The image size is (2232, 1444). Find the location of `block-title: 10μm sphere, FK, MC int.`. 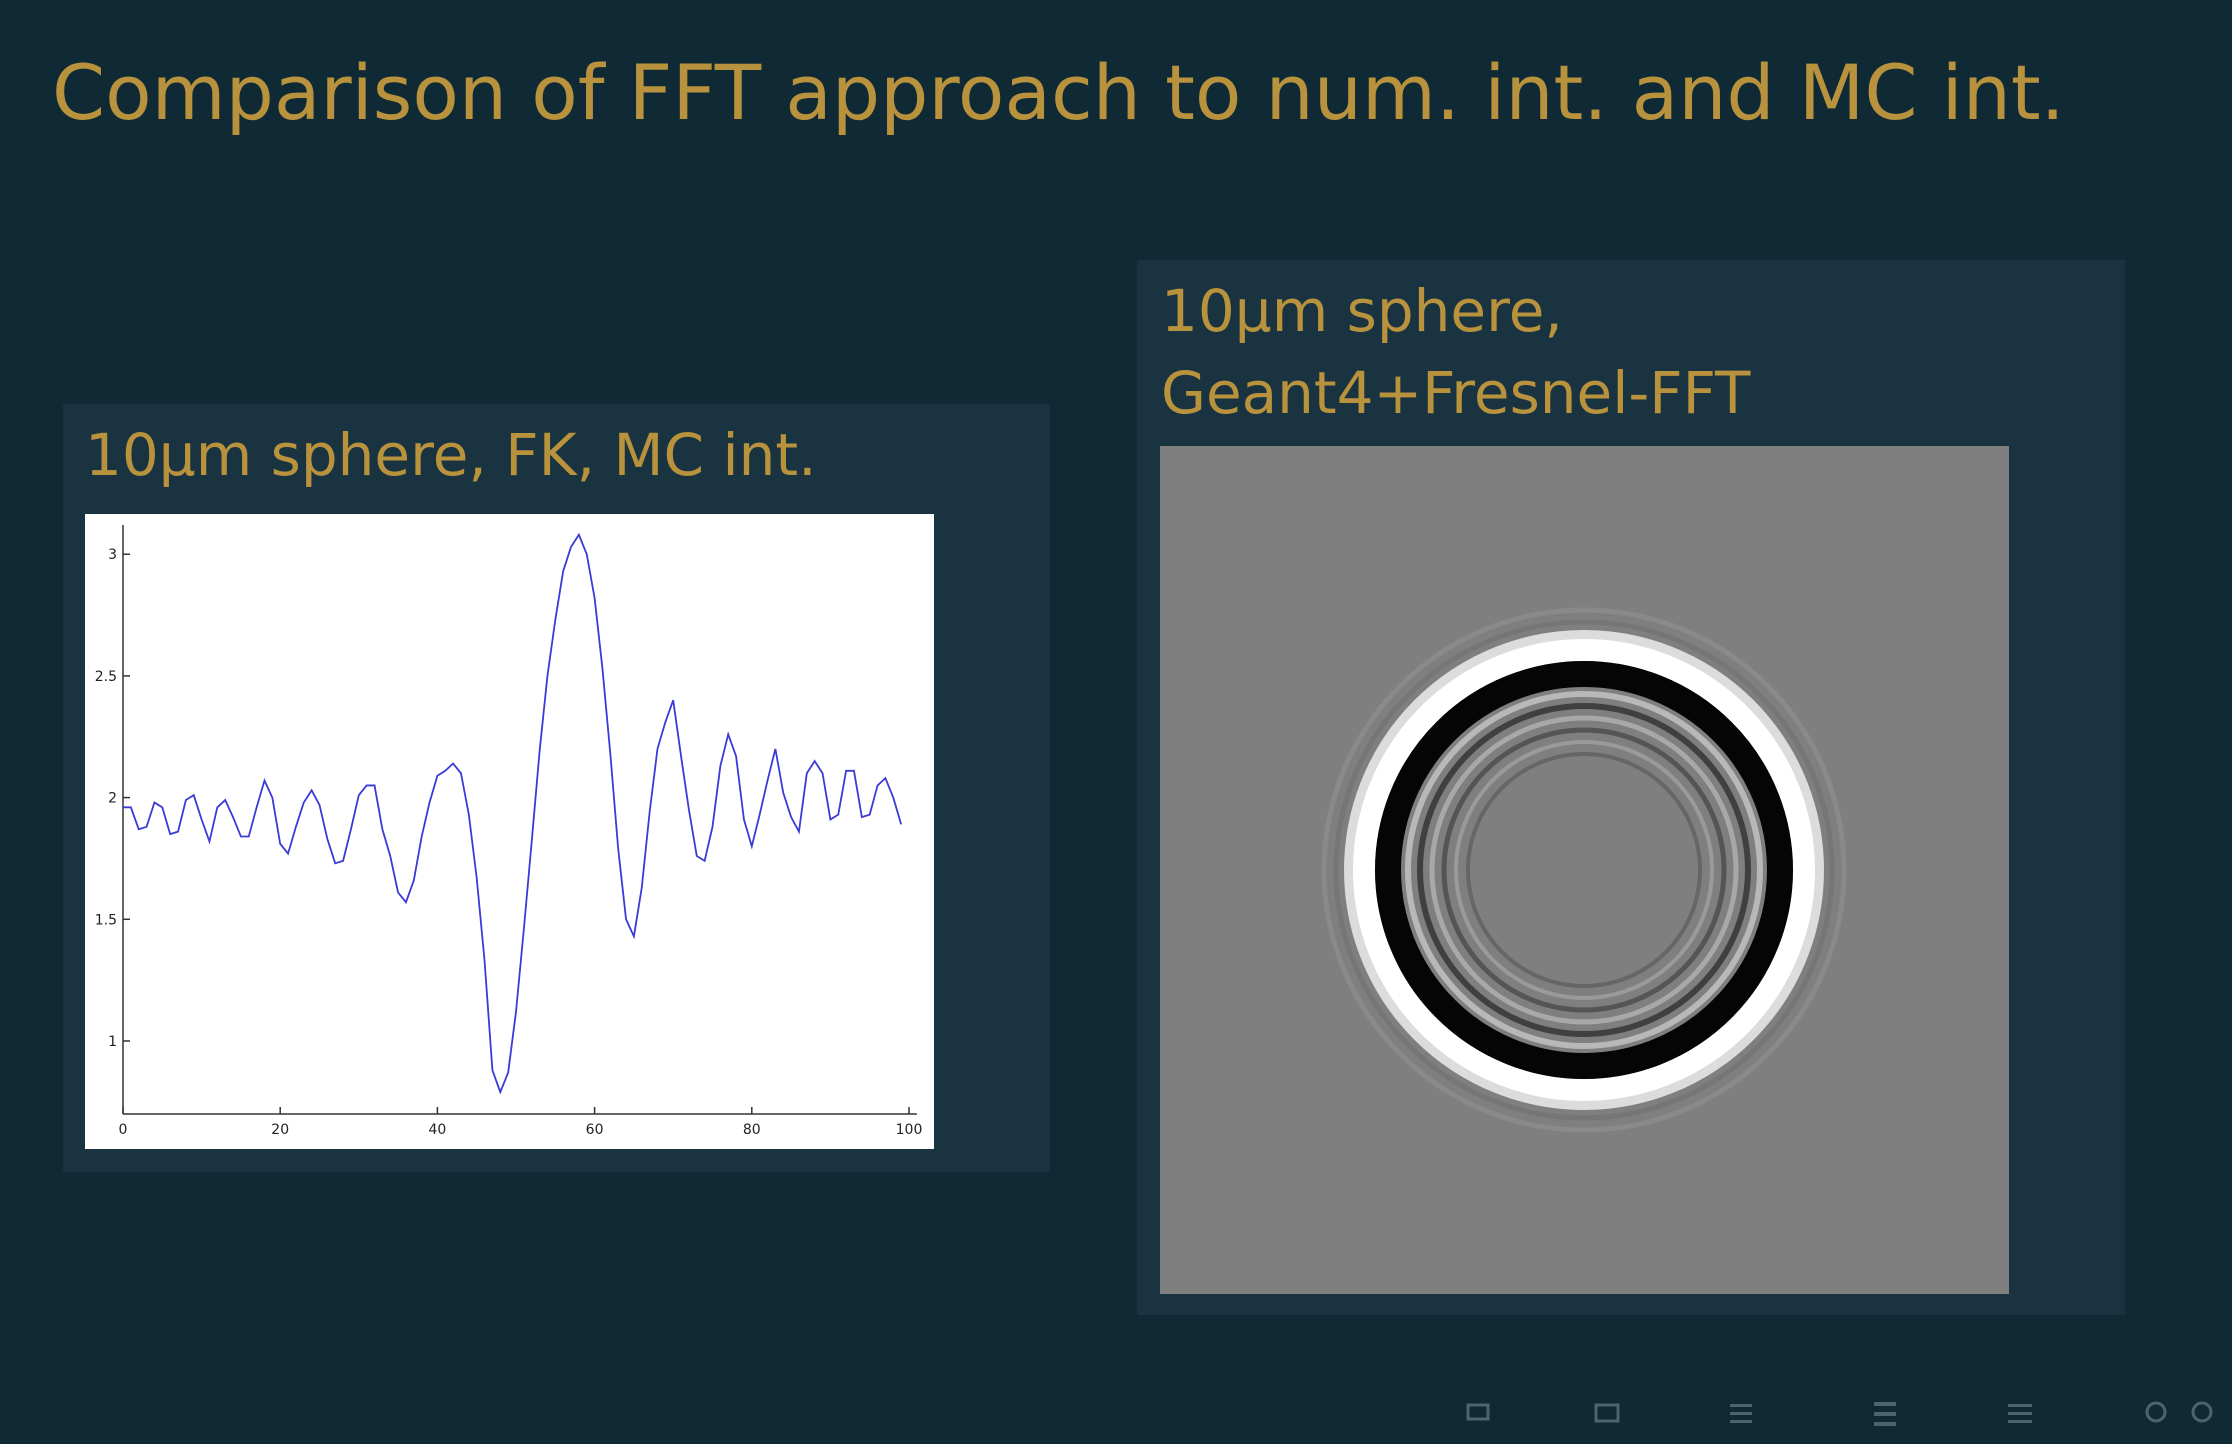

block-title: 10μm sphere, FK, MC int. is located at coordinates (451, 455).